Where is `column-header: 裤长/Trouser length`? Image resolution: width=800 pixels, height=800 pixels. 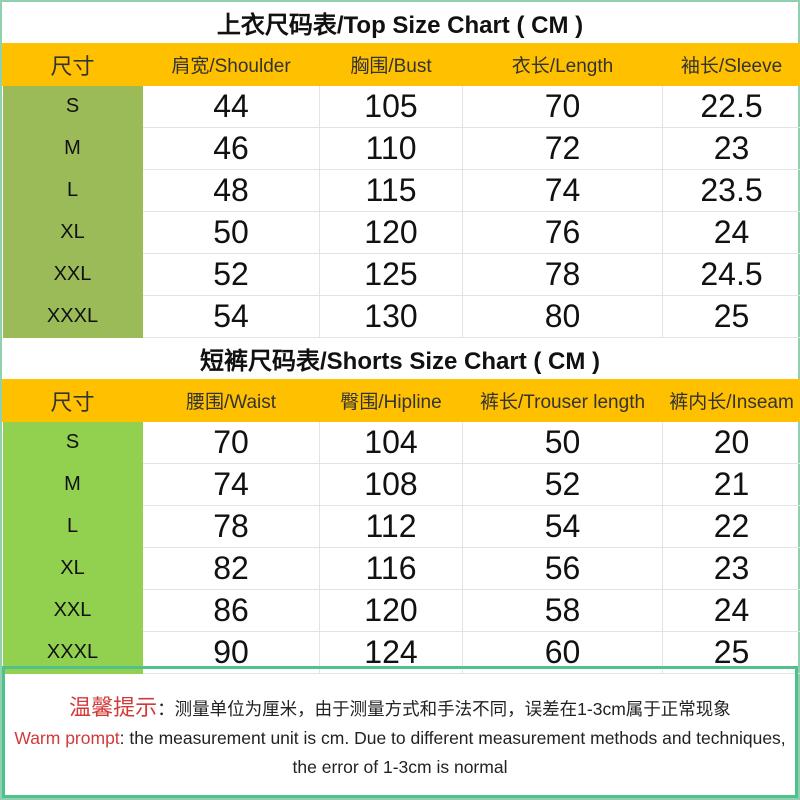 column-header: 裤长/Trouser length is located at coordinates (562, 400).